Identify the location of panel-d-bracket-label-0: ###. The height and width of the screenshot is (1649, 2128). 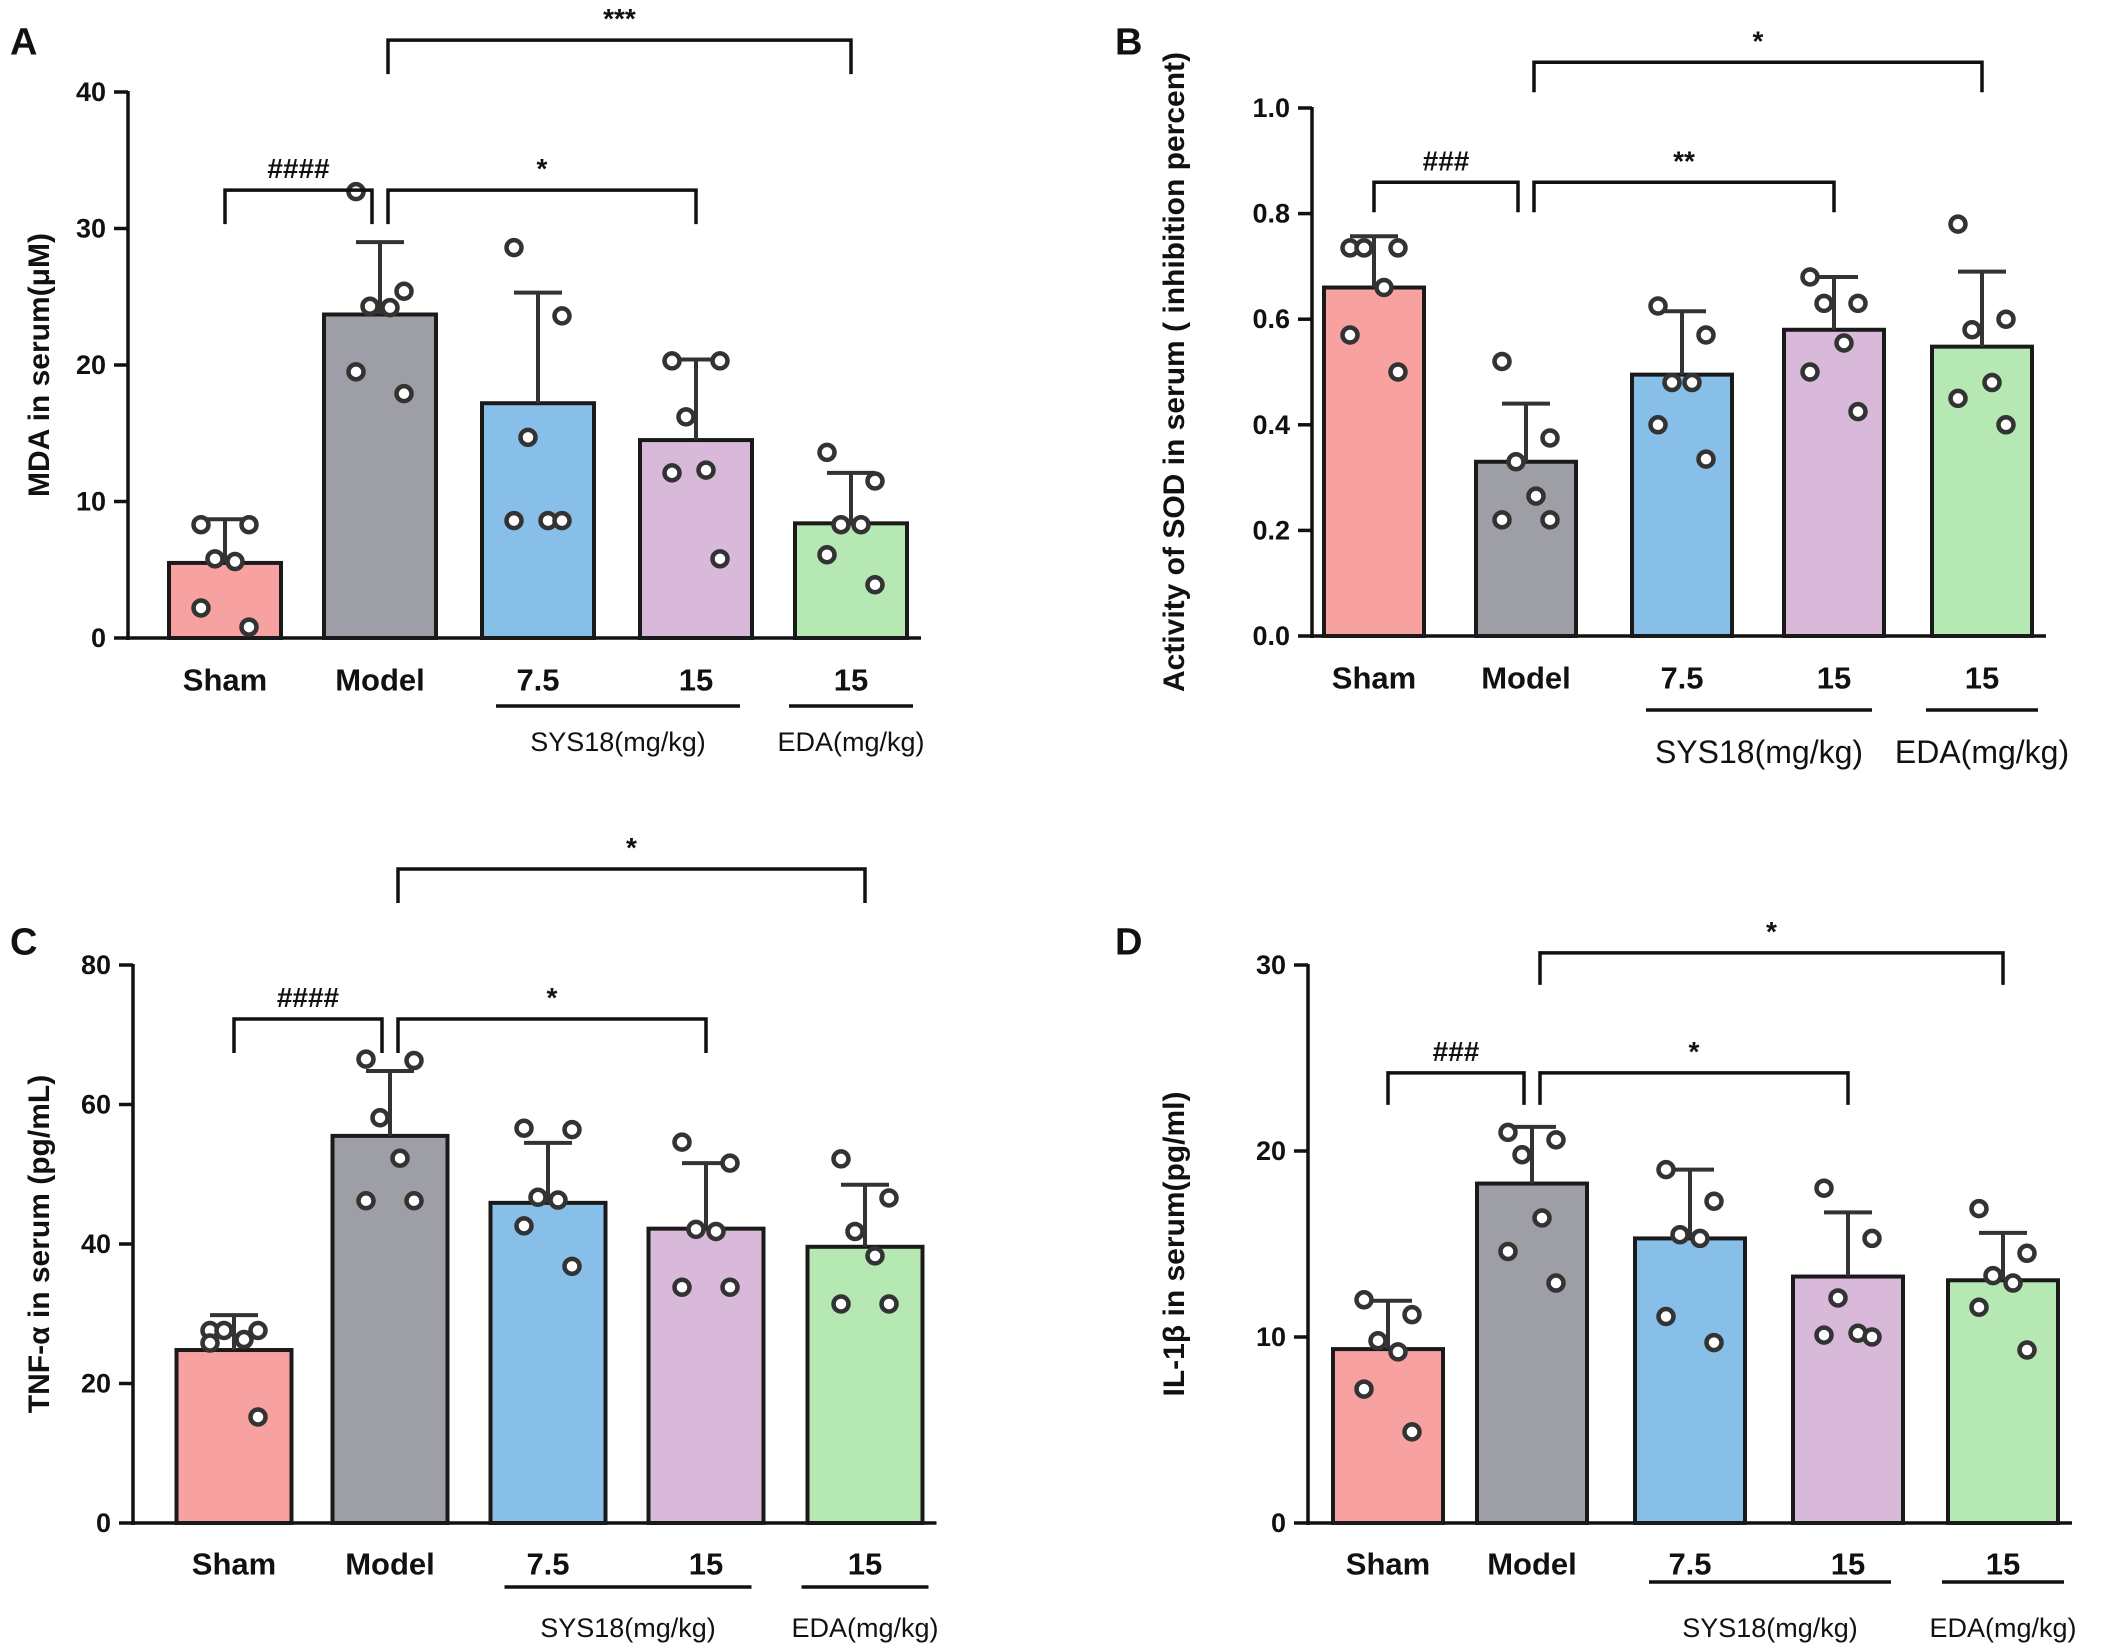
(1456, 1051).